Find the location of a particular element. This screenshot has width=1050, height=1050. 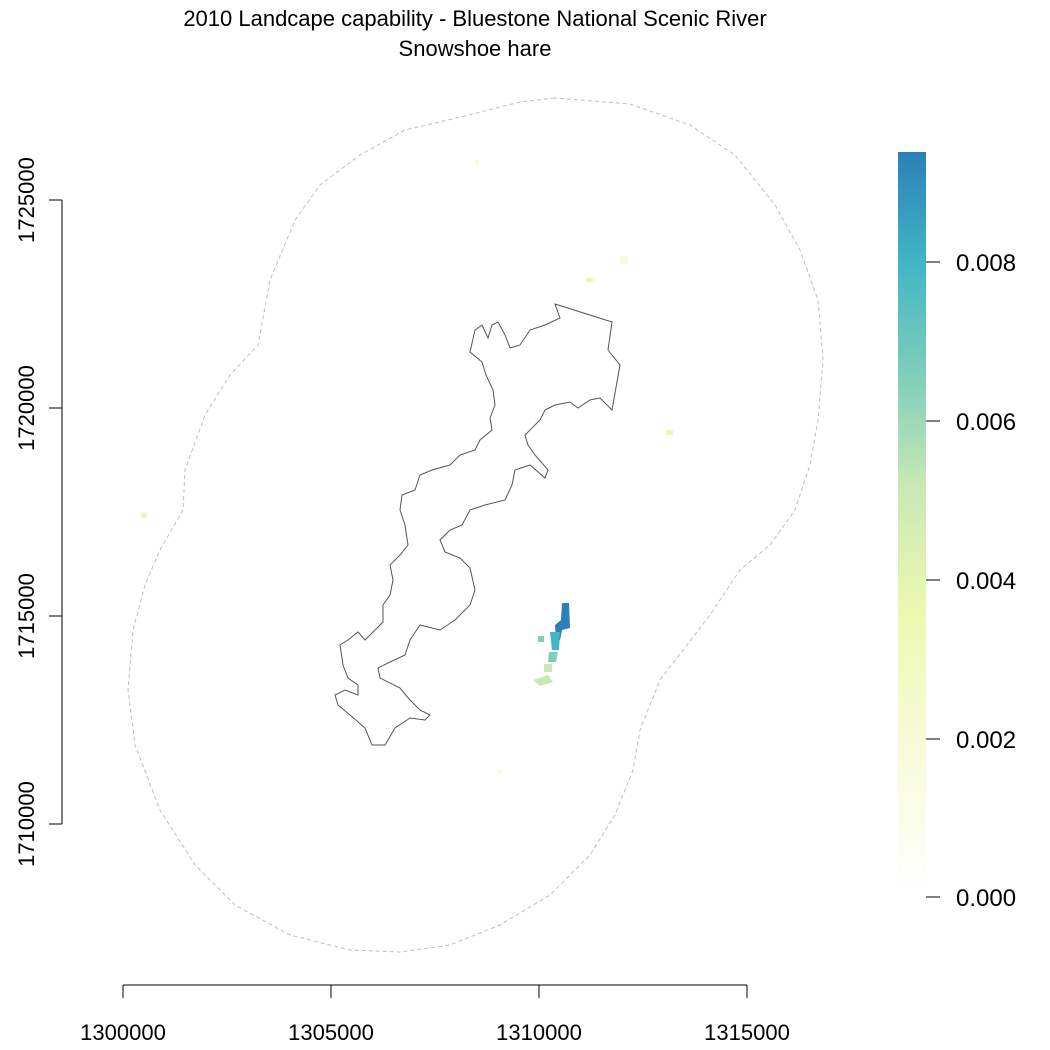

y-tick-label: 1720000 is located at coordinates (26, 408).